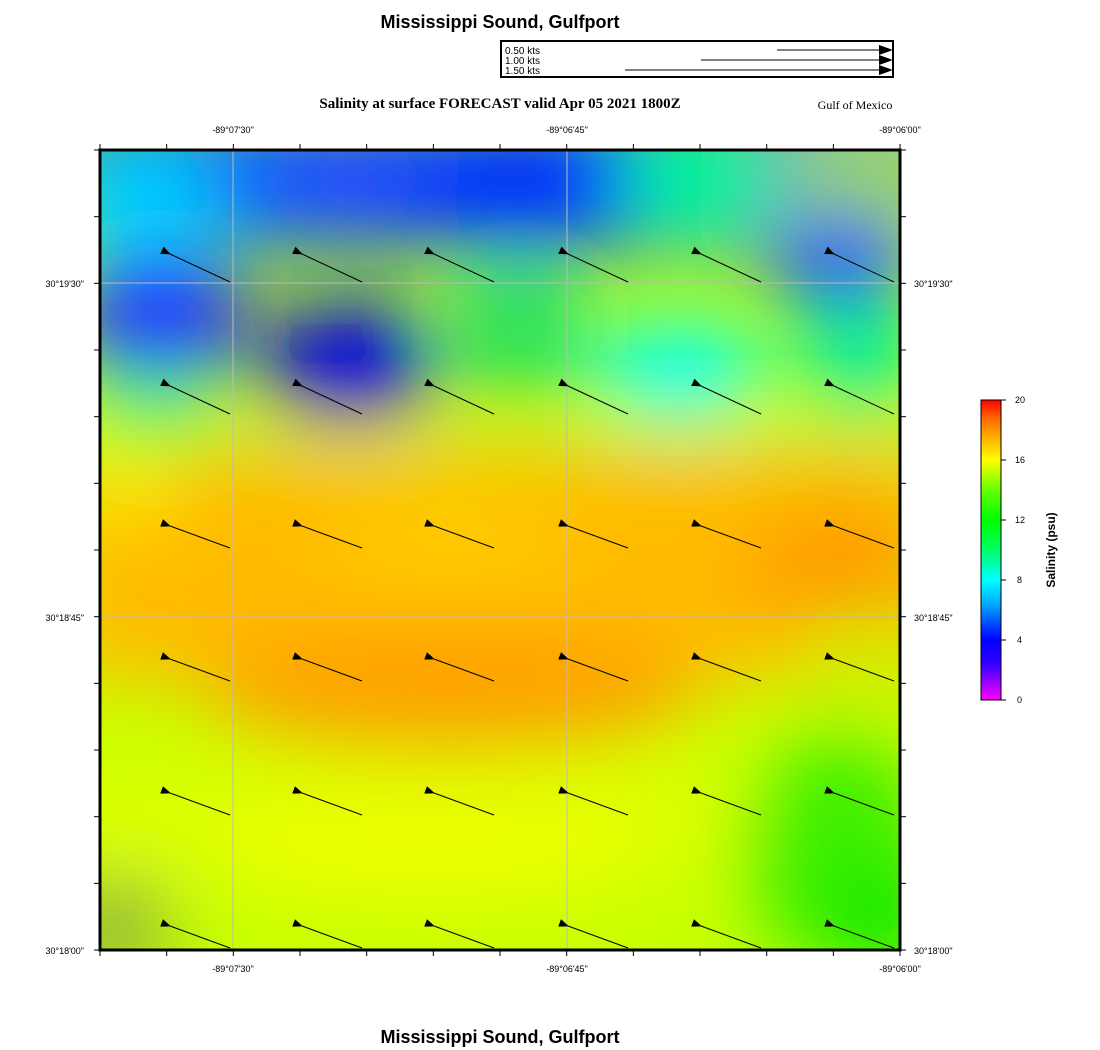  I want to click on speed-legend-label-1: 0.50 kts, so click(522, 51).